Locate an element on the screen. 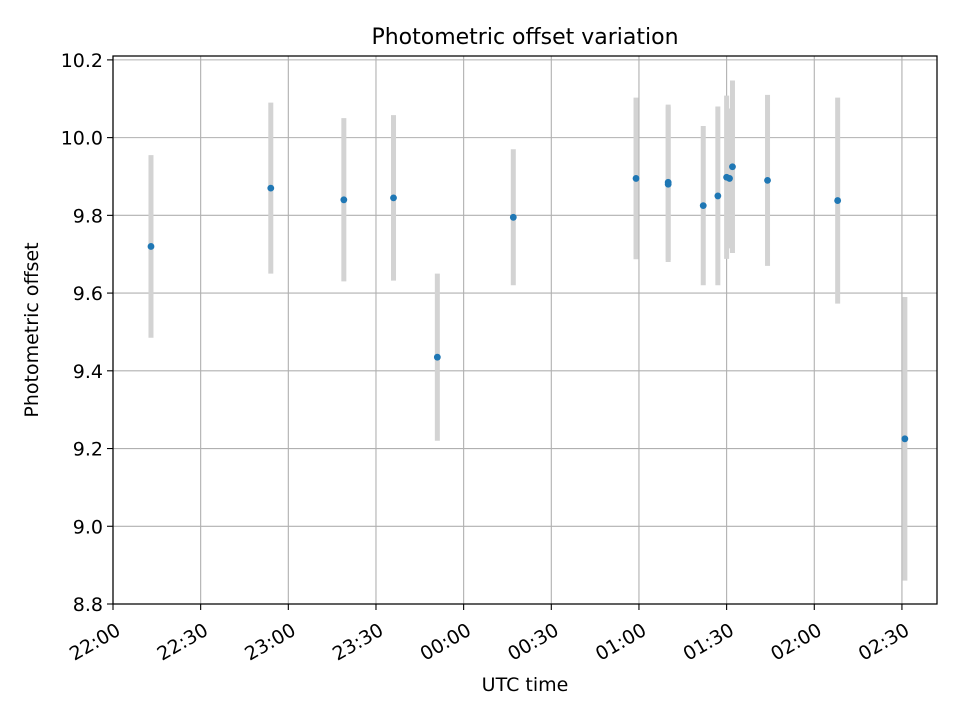 The image size is (960, 720). y-tick-label: 9.6 is located at coordinates (88, 294).